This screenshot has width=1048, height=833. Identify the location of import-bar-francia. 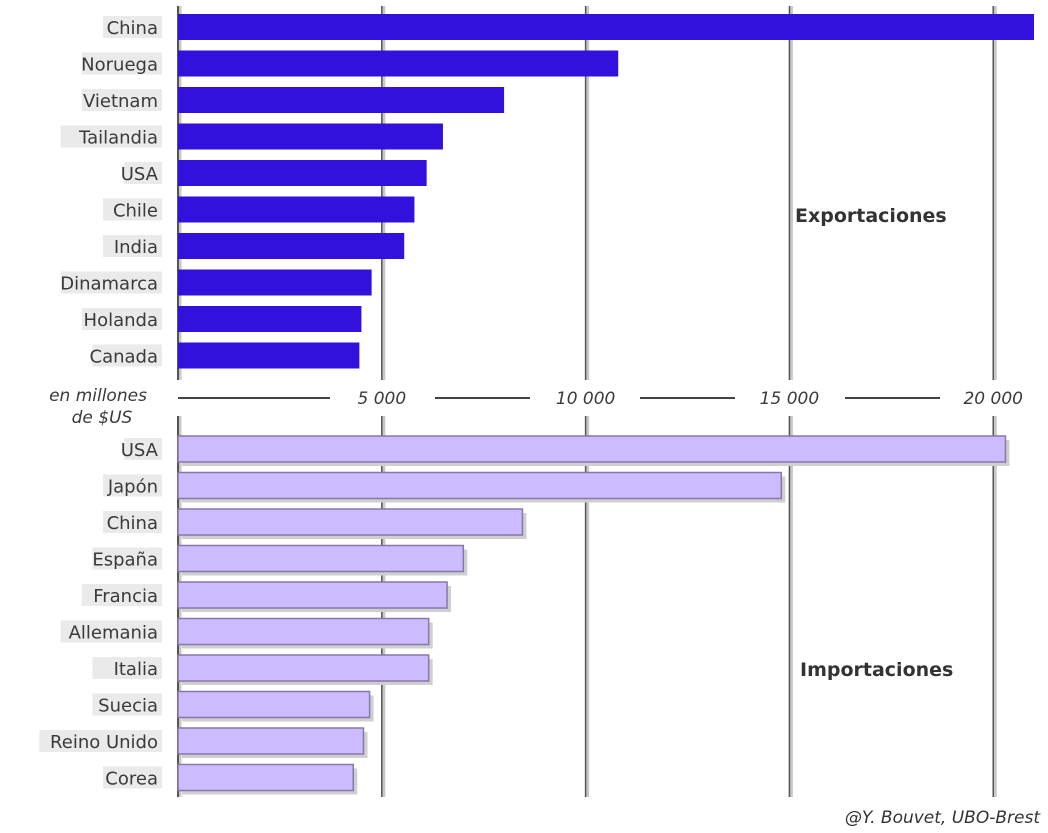
(312, 595).